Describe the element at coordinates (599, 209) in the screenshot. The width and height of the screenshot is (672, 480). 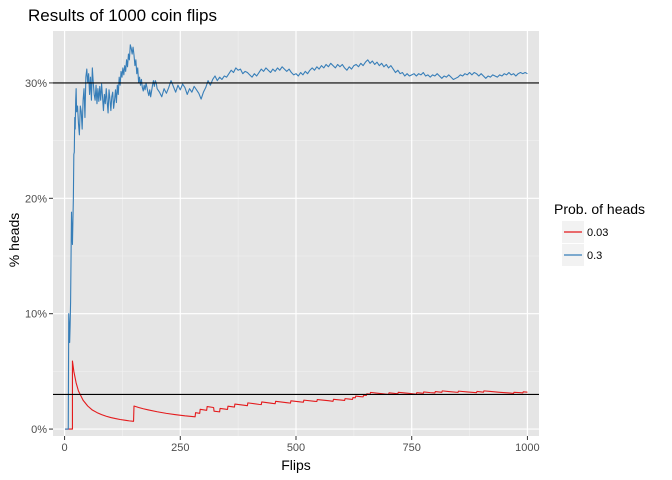
I see `legend-title: Prob. of heads` at that location.